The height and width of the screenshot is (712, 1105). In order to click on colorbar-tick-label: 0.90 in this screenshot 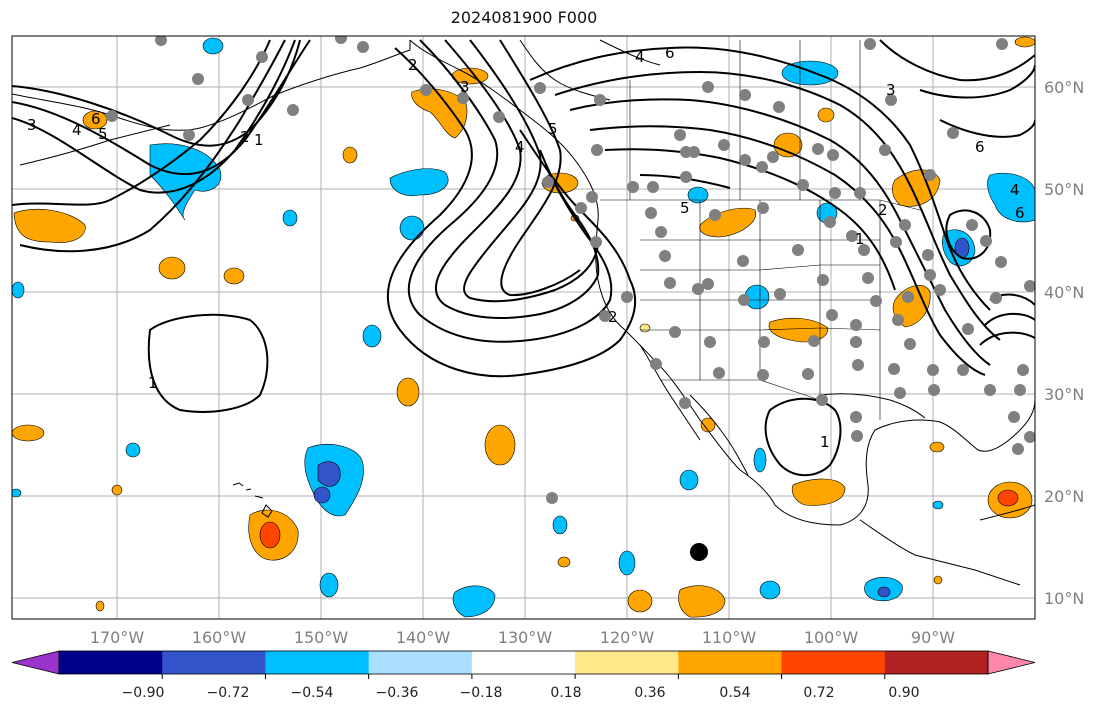, I will do `click(903, 693)`.